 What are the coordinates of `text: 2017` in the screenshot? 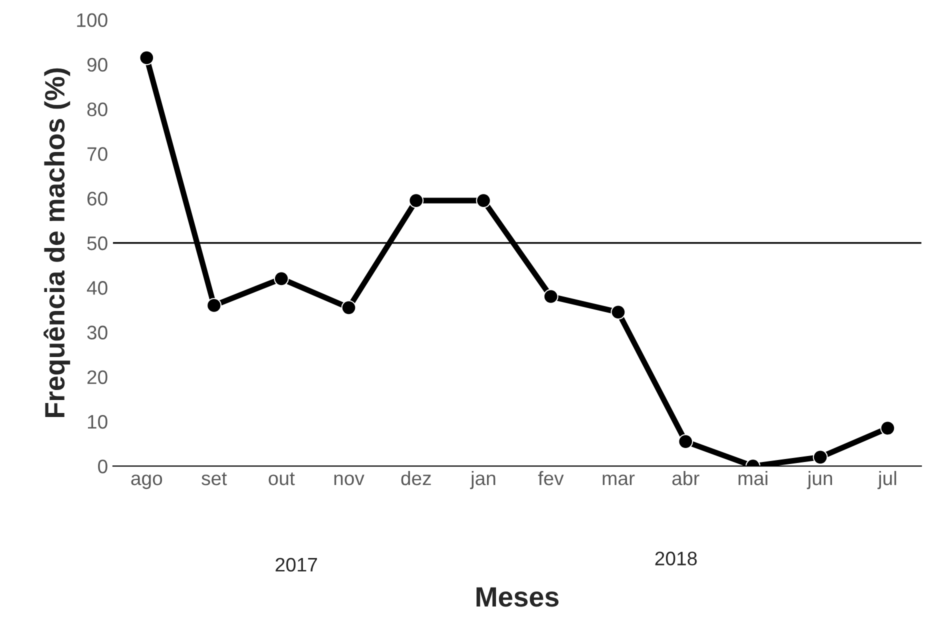 It's located at (296, 565).